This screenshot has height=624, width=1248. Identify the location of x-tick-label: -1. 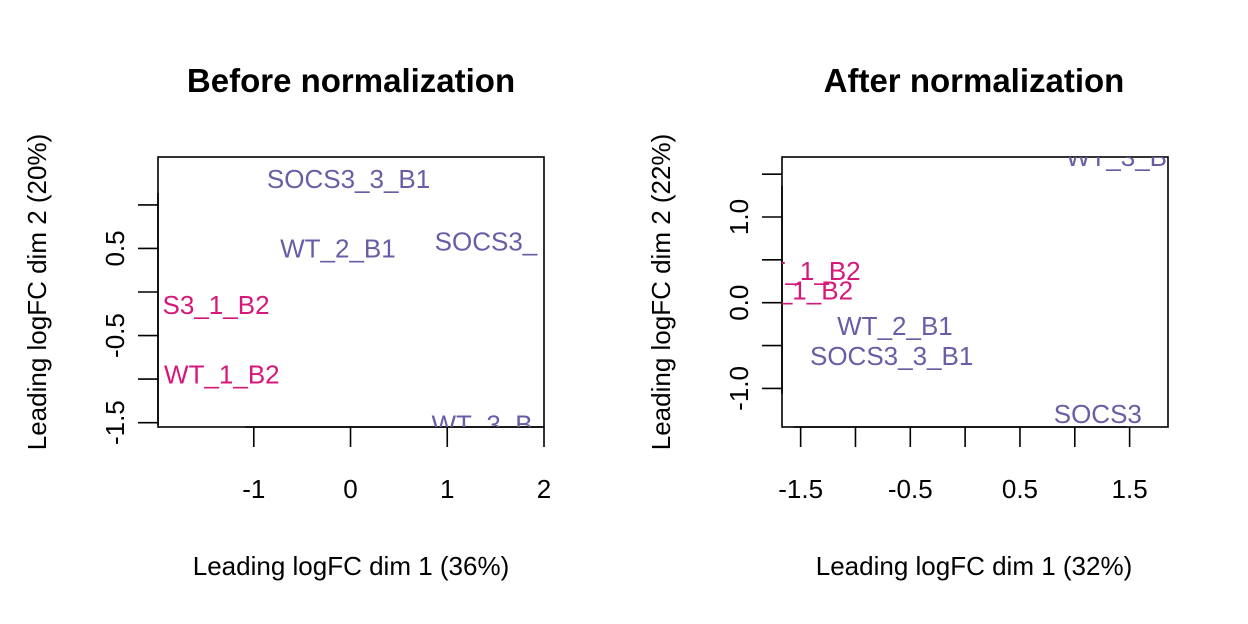
(253, 489).